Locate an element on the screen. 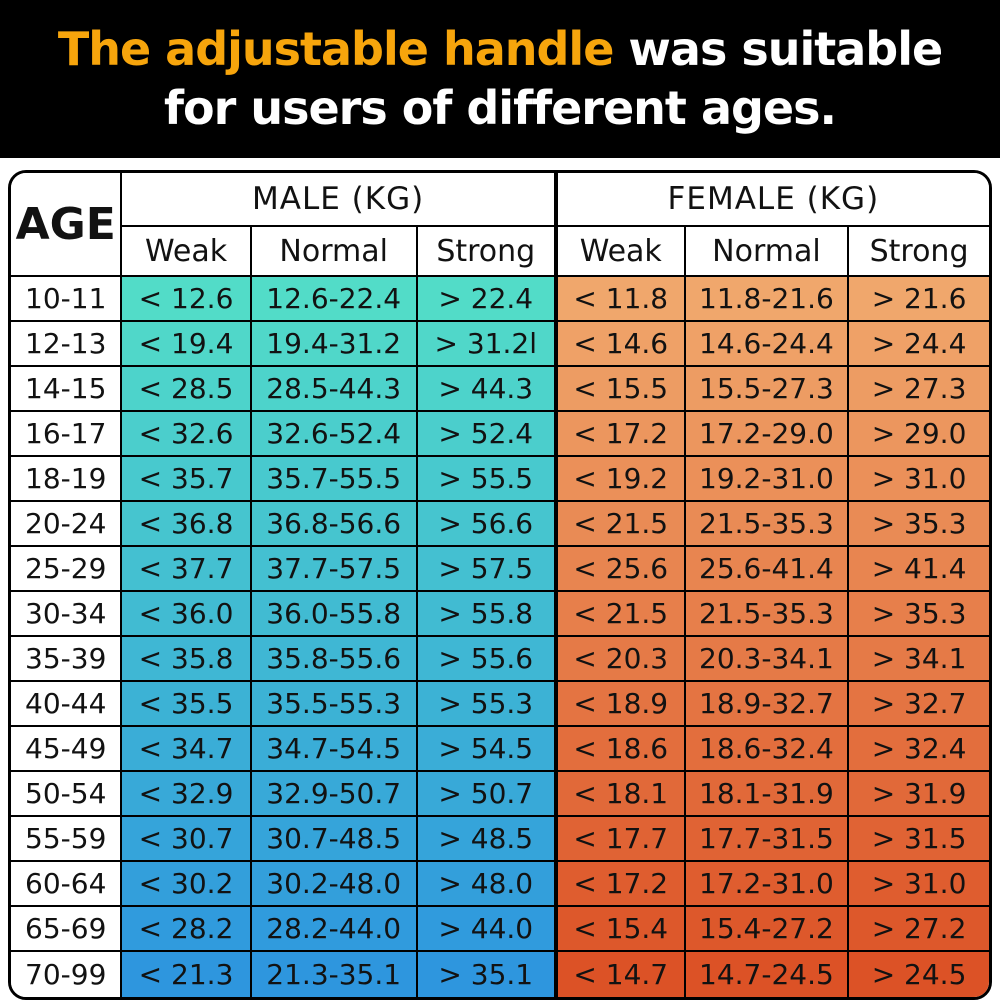 Image resolution: width=1000 pixels, height=1000 pixels. female-strong-header: Strong is located at coordinates (919, 252).